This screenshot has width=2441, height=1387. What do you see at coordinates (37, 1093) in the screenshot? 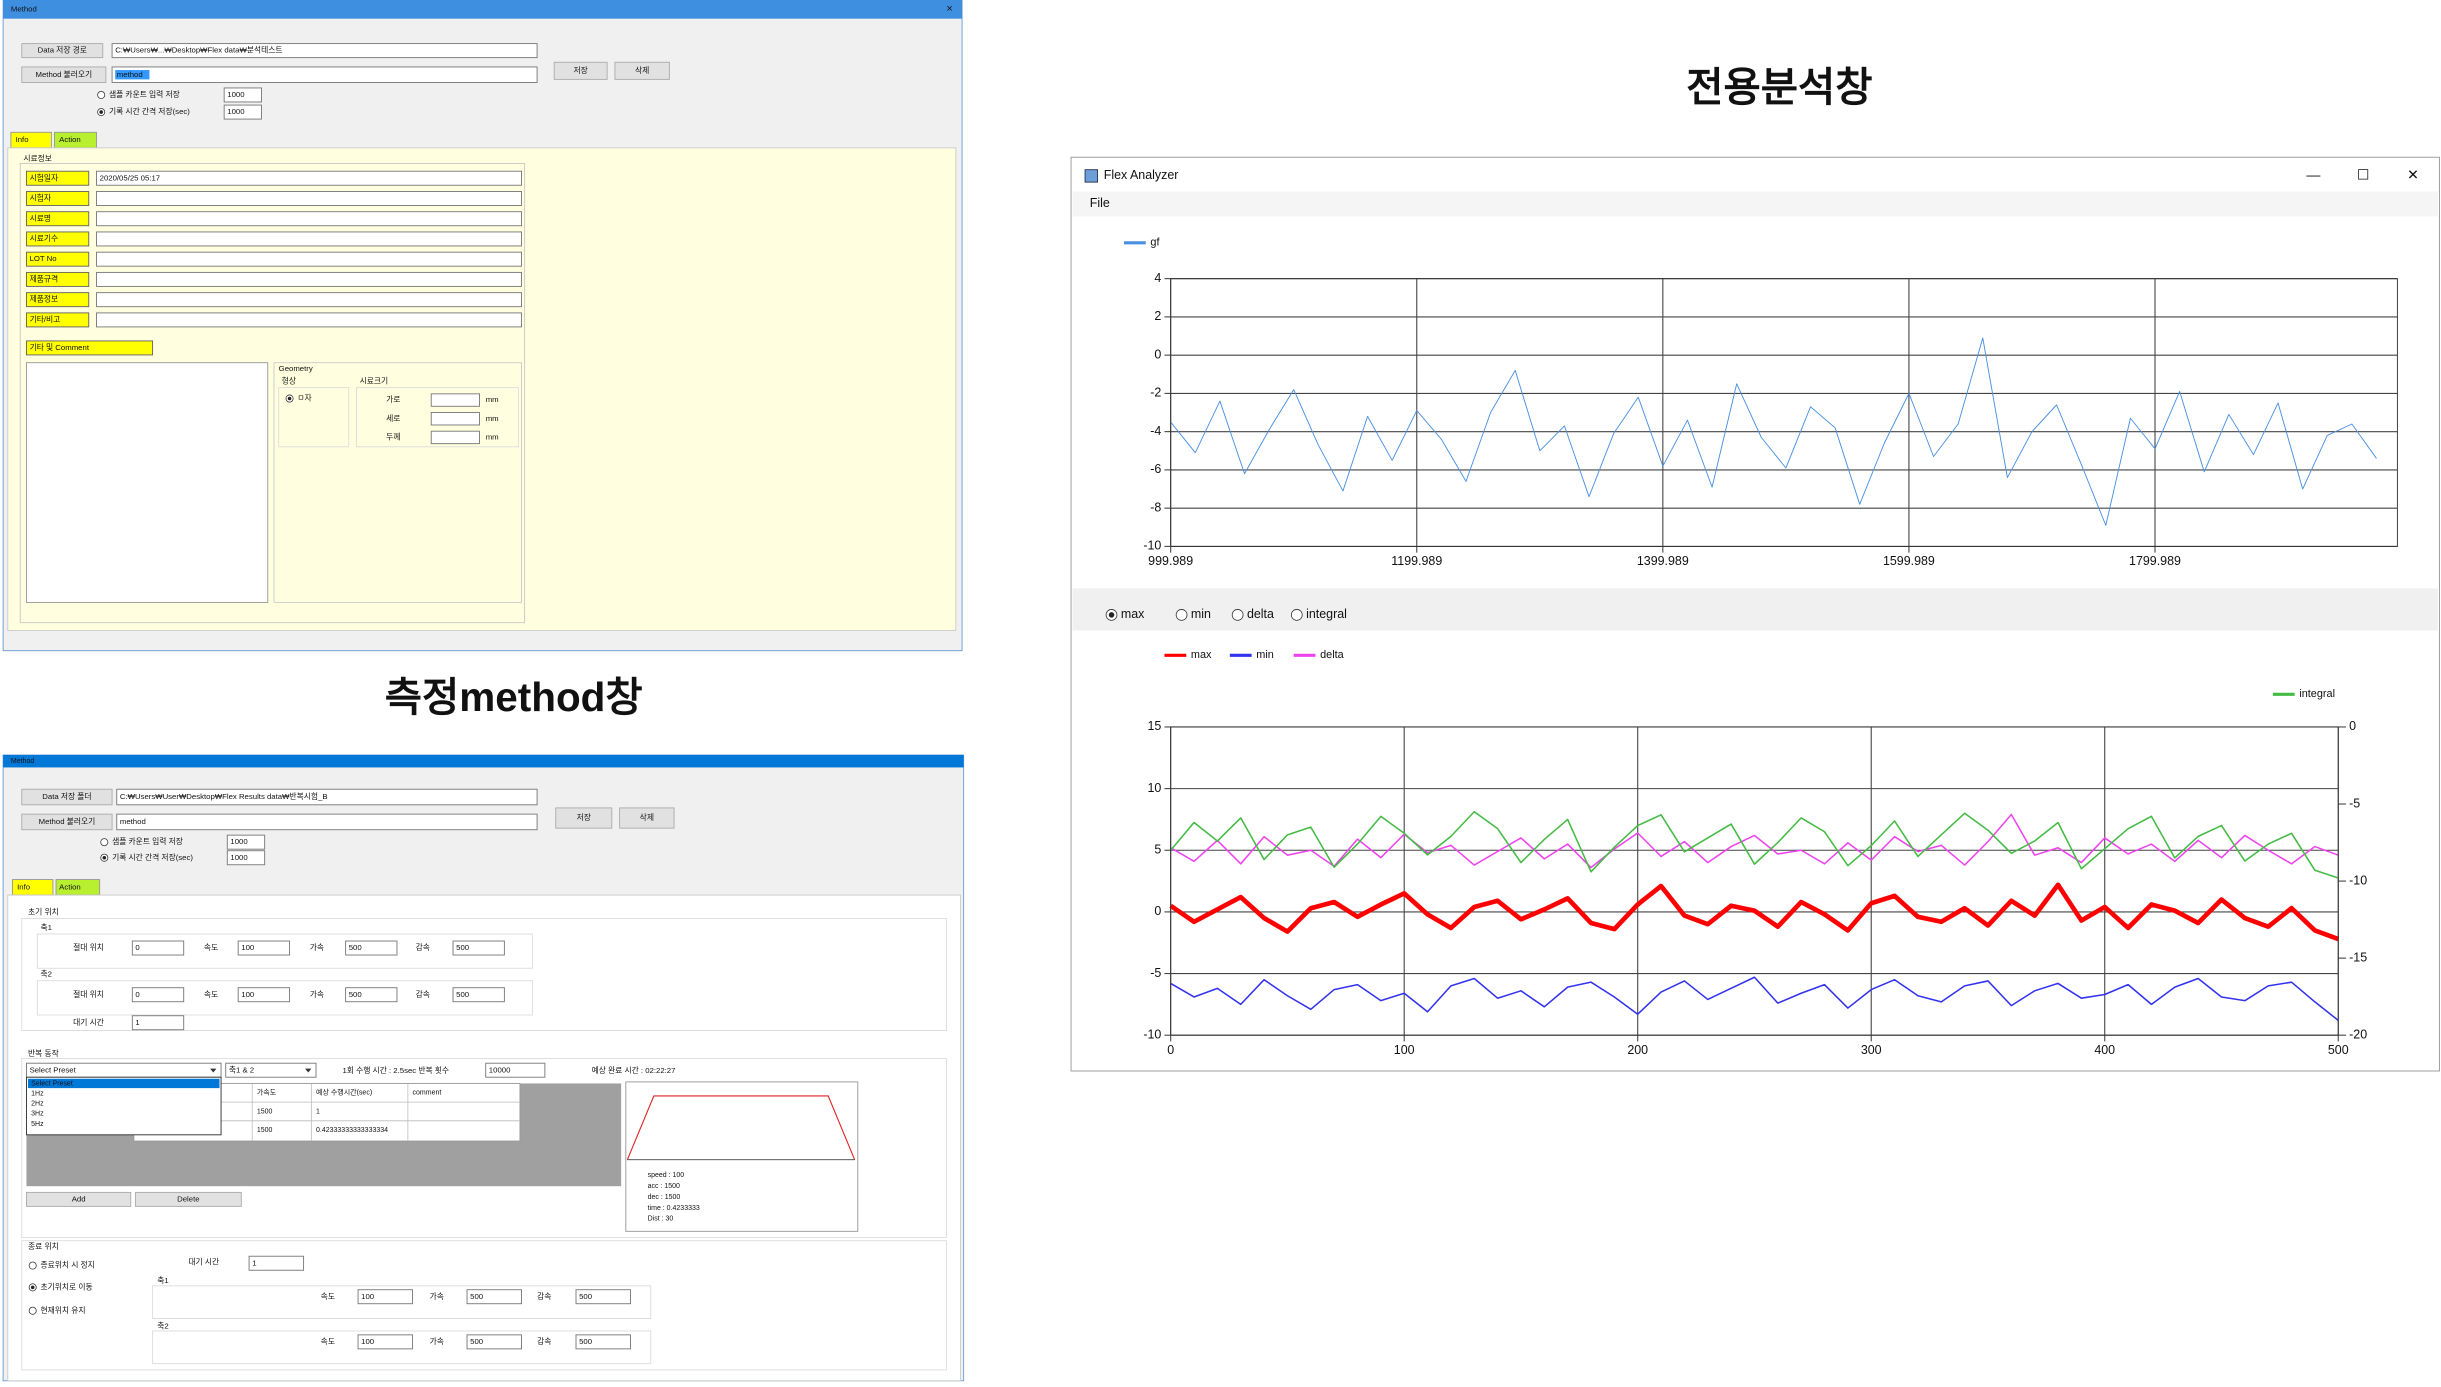
I see `dropdown-option: 1Hz` at bounding box center [37, 1093].